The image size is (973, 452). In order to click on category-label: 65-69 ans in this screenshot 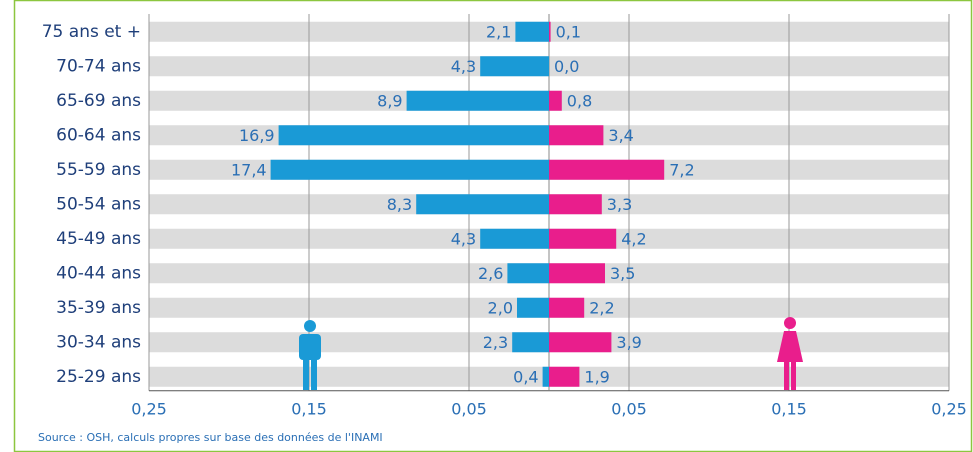, I will do `click(98, 101)`.